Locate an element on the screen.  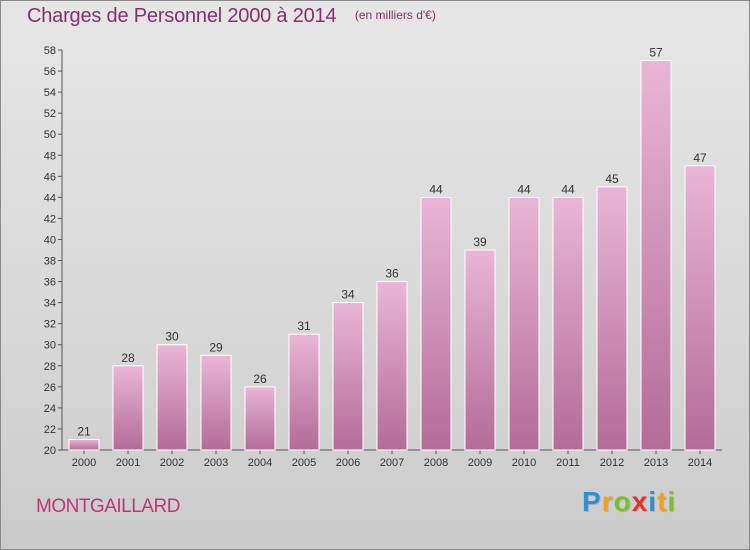
x-tick-label: 2009 is located at coordinates (480, 463).